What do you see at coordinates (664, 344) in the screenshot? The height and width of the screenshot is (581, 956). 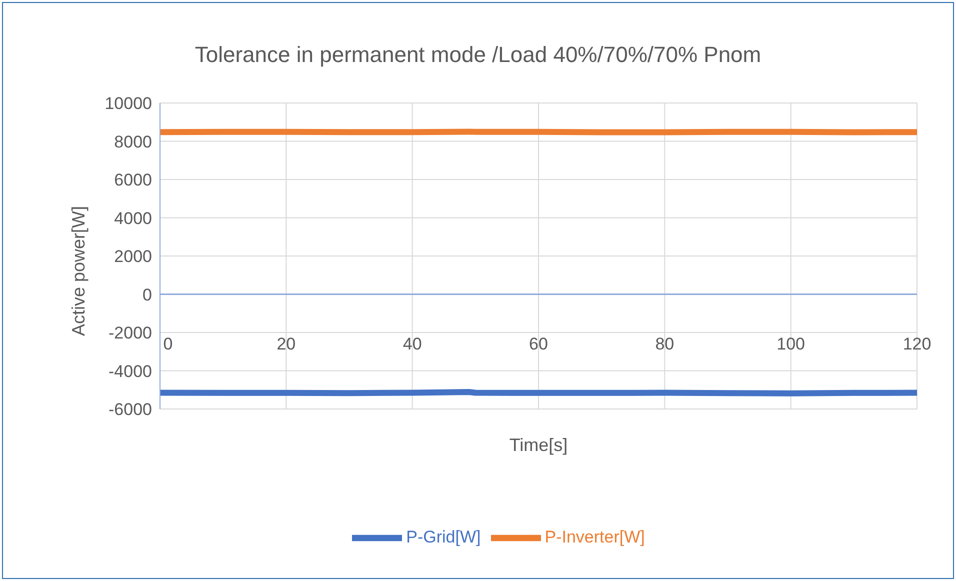 I see `x-tick-label: 80` at bounding box center [664, 344].